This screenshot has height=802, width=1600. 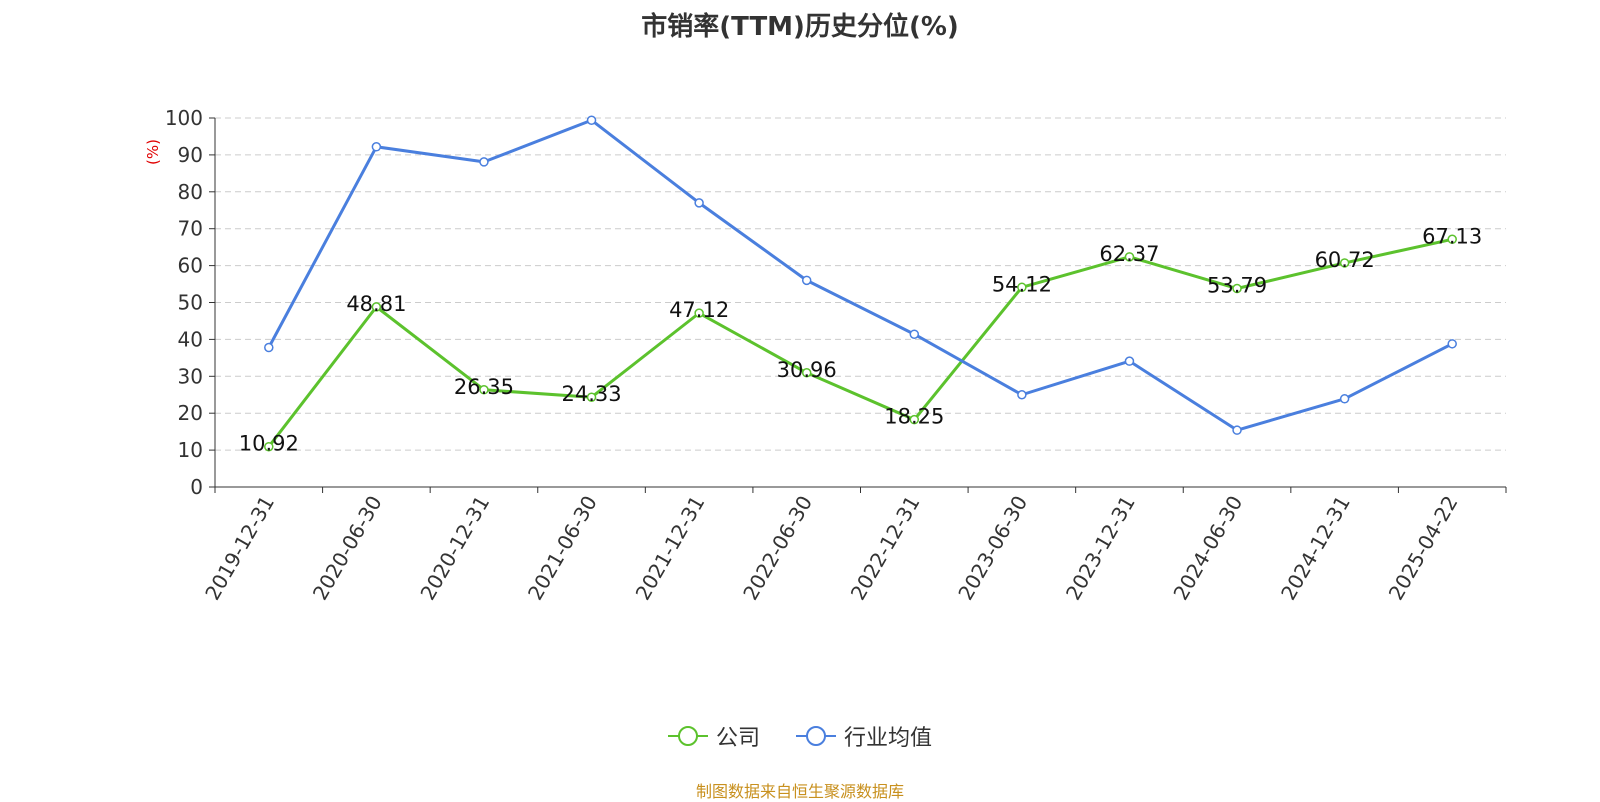 I want to click on x-tick-label: 2022-06-30, so click(x=777, y=548).